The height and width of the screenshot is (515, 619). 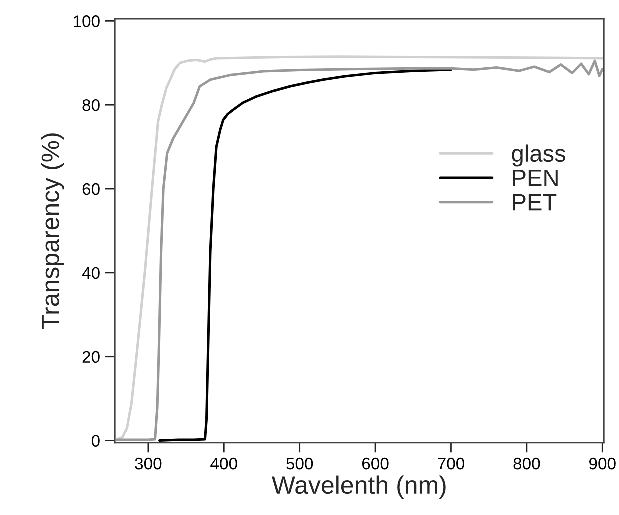 What do you see at coordinates (87, 22) in the screenshot?
I see `y-tick-label: 100` at bounding box center [87, 22].